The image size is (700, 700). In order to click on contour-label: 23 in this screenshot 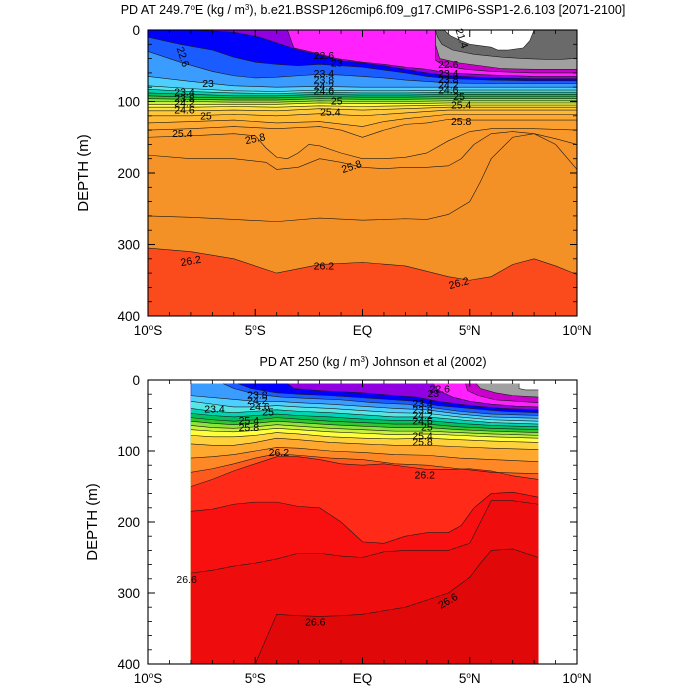, I will do `click(208, 84)`.